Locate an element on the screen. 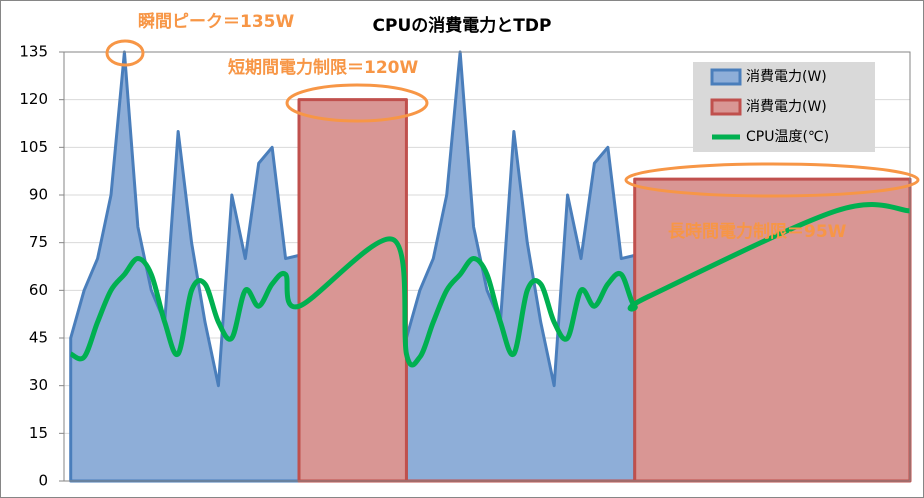 The image size is (924, 498). y-tick-label: 45 is located at coordinates (38, 338).